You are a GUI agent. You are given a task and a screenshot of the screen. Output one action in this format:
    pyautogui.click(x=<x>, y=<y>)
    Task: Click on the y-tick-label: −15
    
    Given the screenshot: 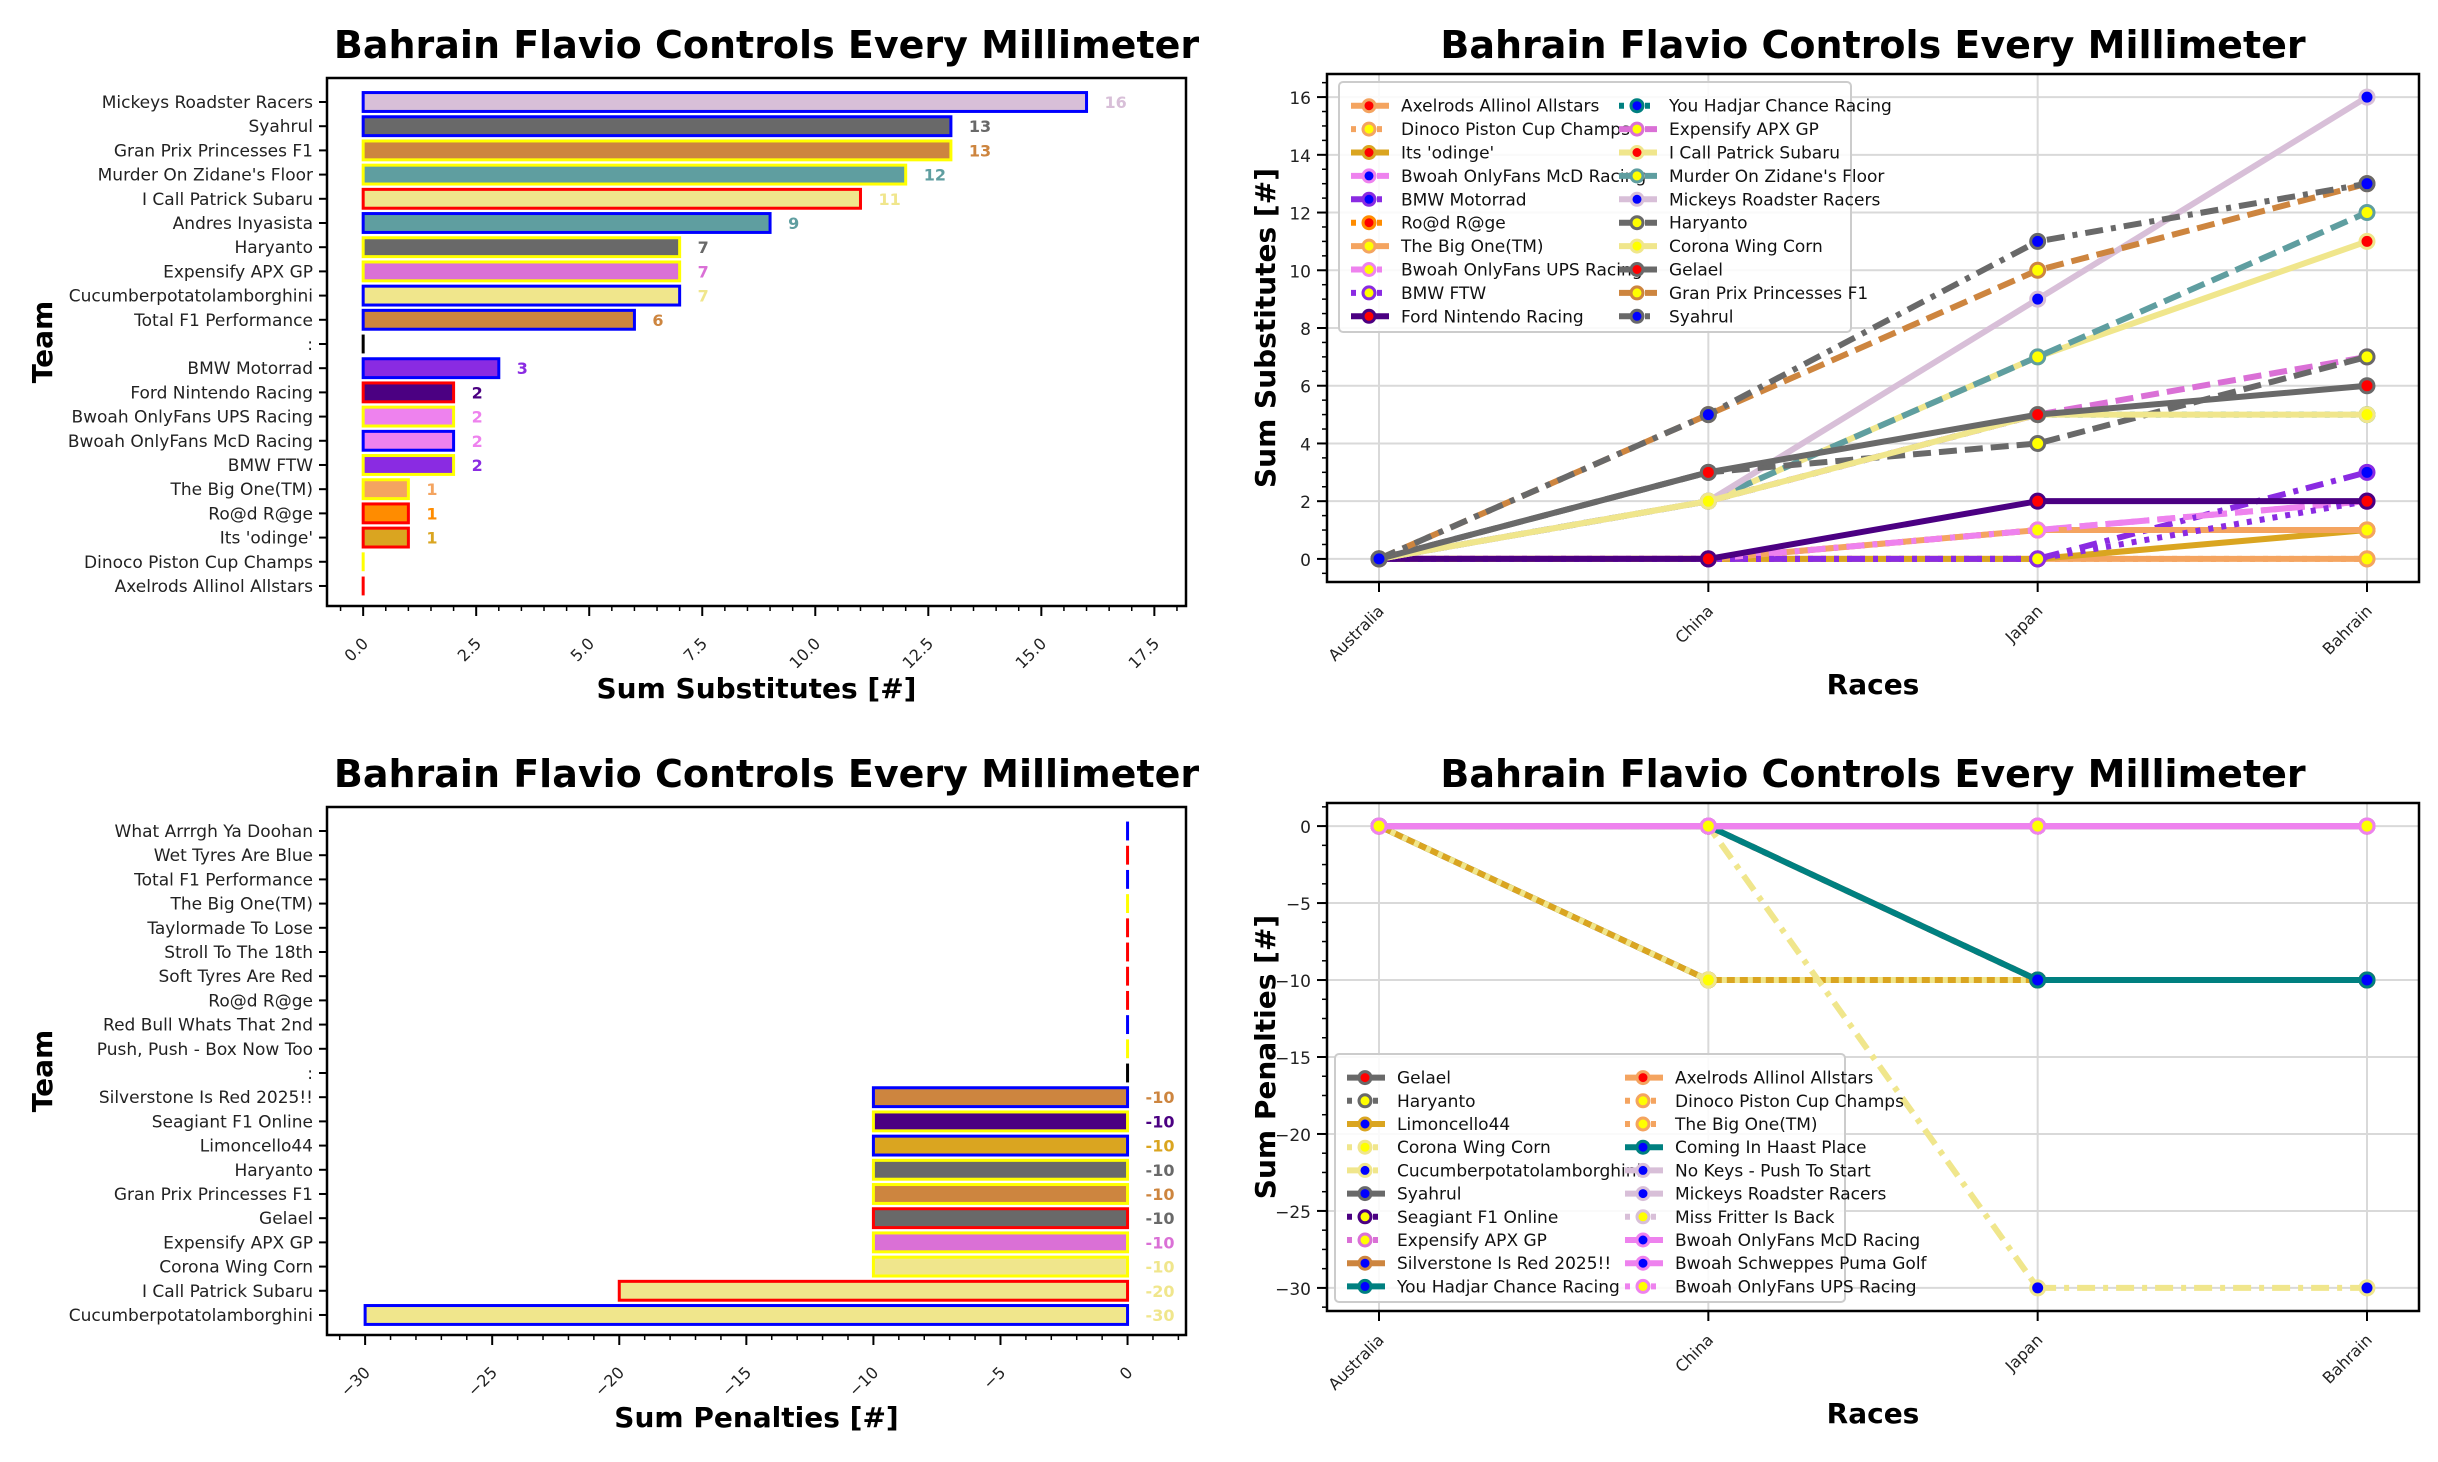 What is the action you would take?
    pyautogui.click(x=1293, y=1059)
    